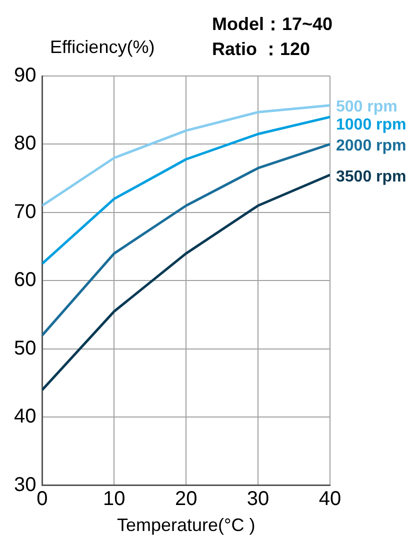 Image resolution: width=412 pixels, height=543 pixels. I want to click on x-tick-label: 20, so click(186, 499).